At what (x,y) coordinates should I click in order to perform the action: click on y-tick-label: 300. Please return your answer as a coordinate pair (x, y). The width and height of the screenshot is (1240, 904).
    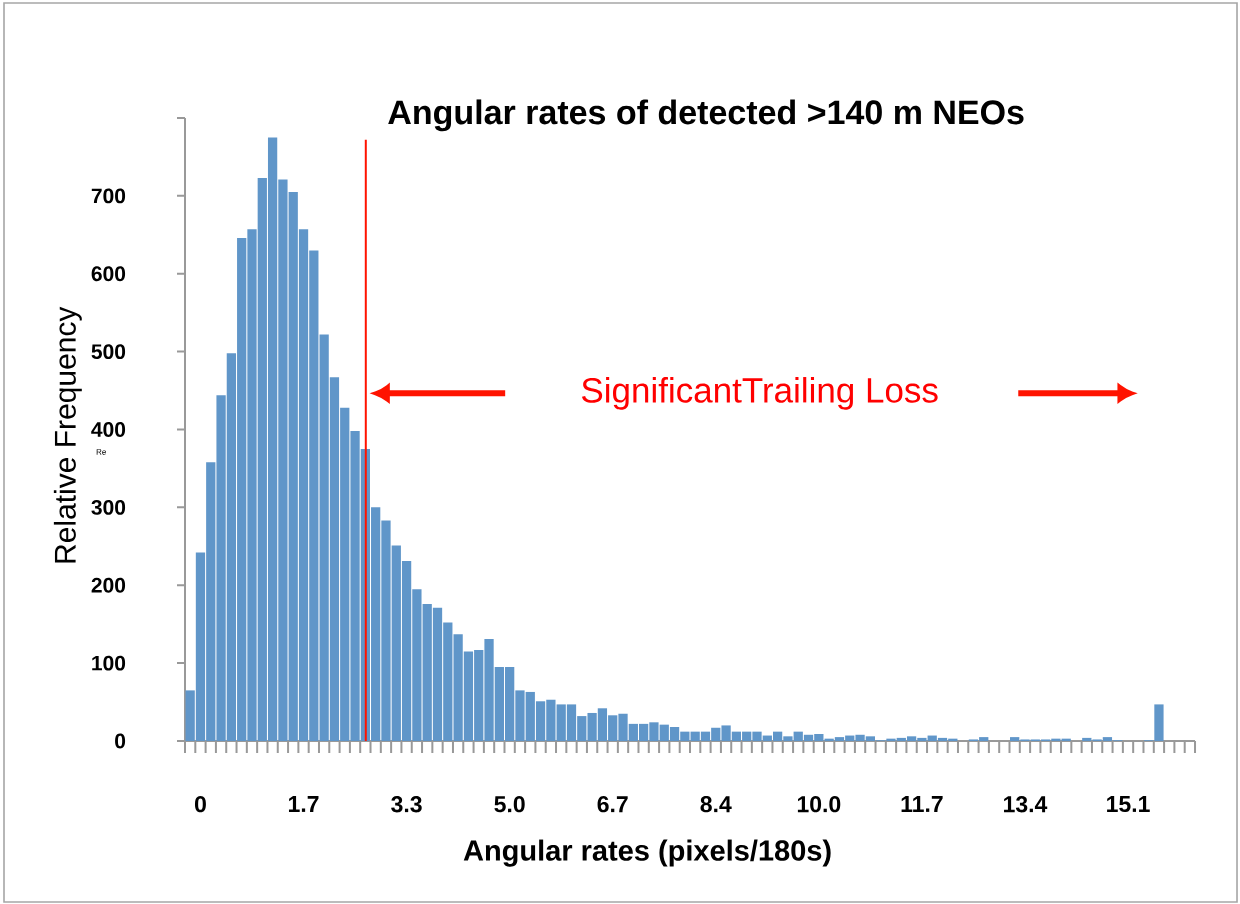
    Looking at the image, I should click on (108, 507).